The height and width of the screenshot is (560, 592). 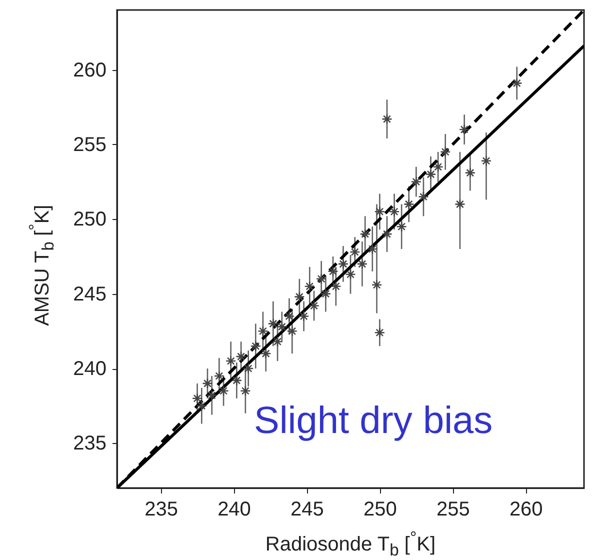 What do you see at coordinates (307, 509) in the screenshot?
I see `x-tick-label: 245` at bounding box center [307, 509].